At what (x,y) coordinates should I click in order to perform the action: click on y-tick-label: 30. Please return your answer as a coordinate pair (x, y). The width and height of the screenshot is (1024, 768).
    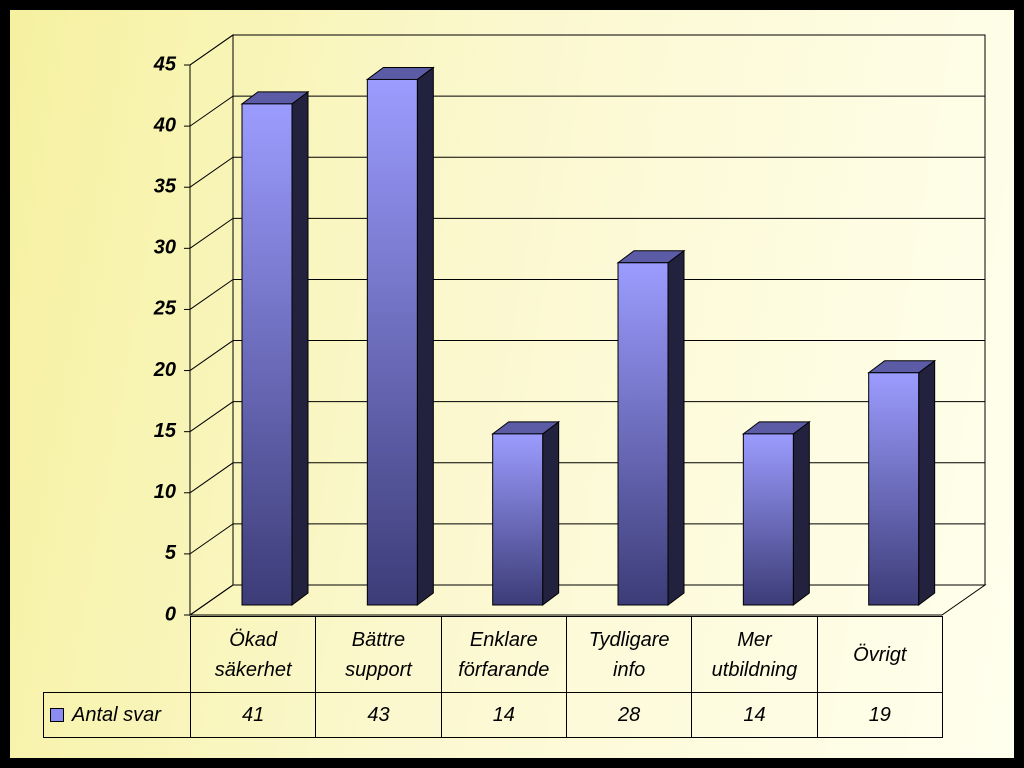
    Looking at the image, I should click on (165, 248).